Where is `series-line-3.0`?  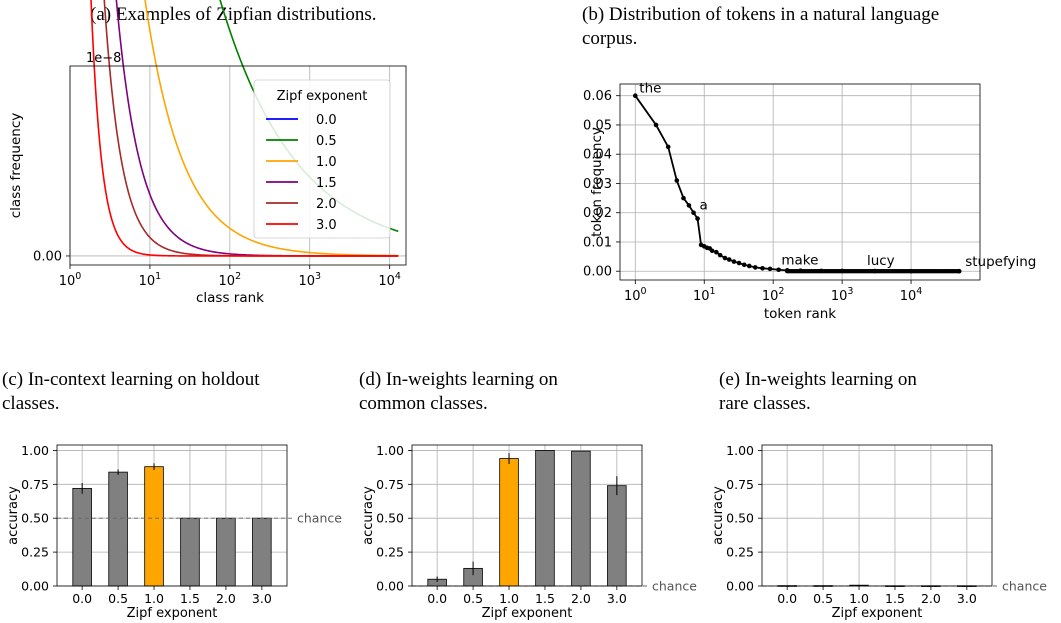 series-line-3.0 is located at coordinates (244, 128).